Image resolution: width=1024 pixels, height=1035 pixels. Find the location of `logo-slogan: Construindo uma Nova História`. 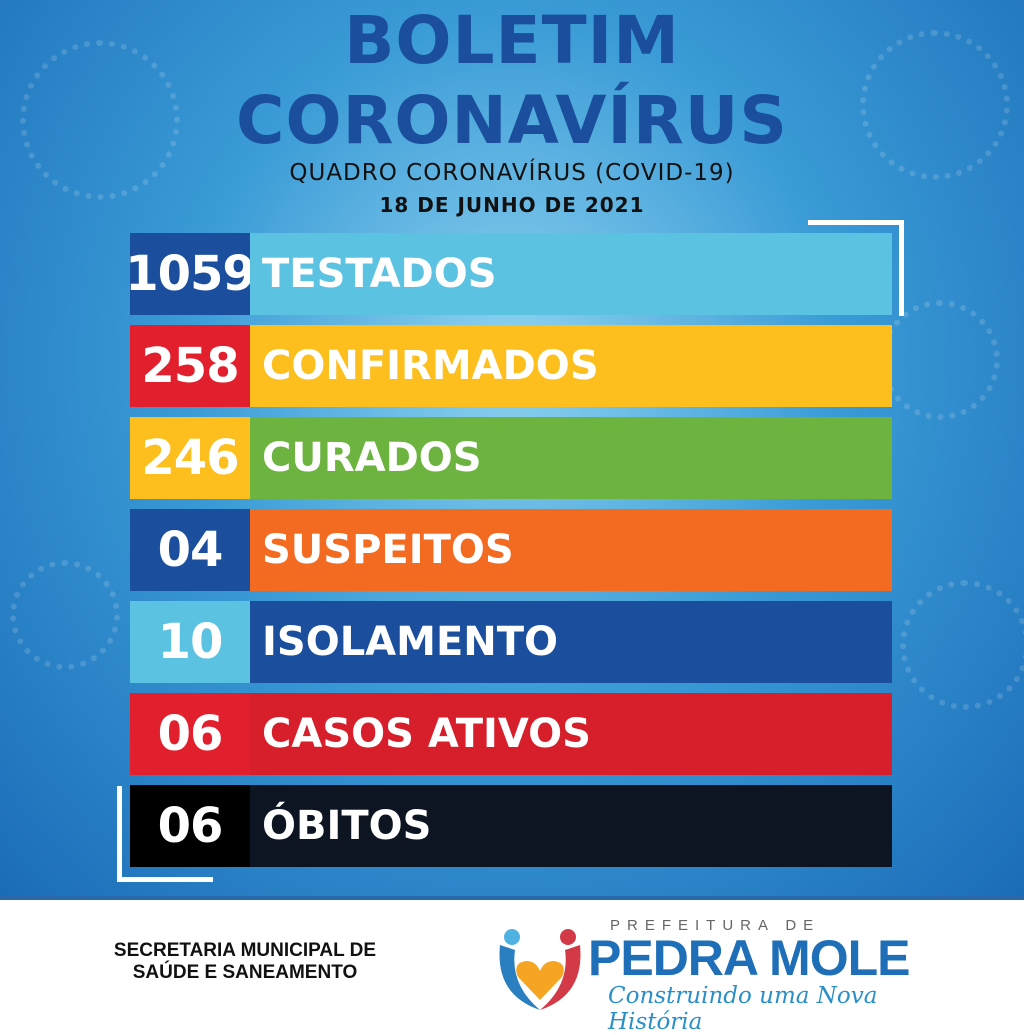

logo-slogan: Construindo uma Nova História is located at coordinates (743, 1009).